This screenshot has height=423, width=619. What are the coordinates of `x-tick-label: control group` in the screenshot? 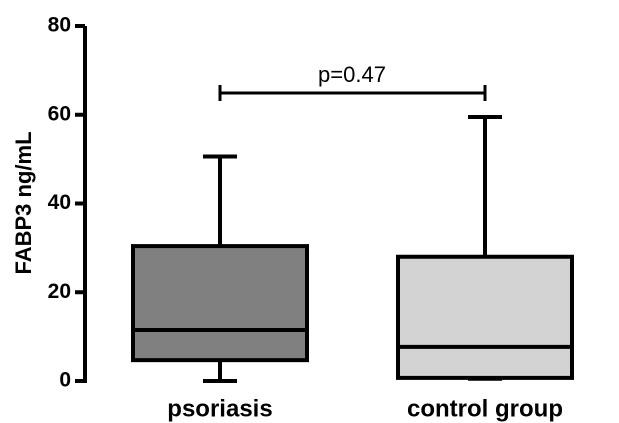 It's located at (485, 408).